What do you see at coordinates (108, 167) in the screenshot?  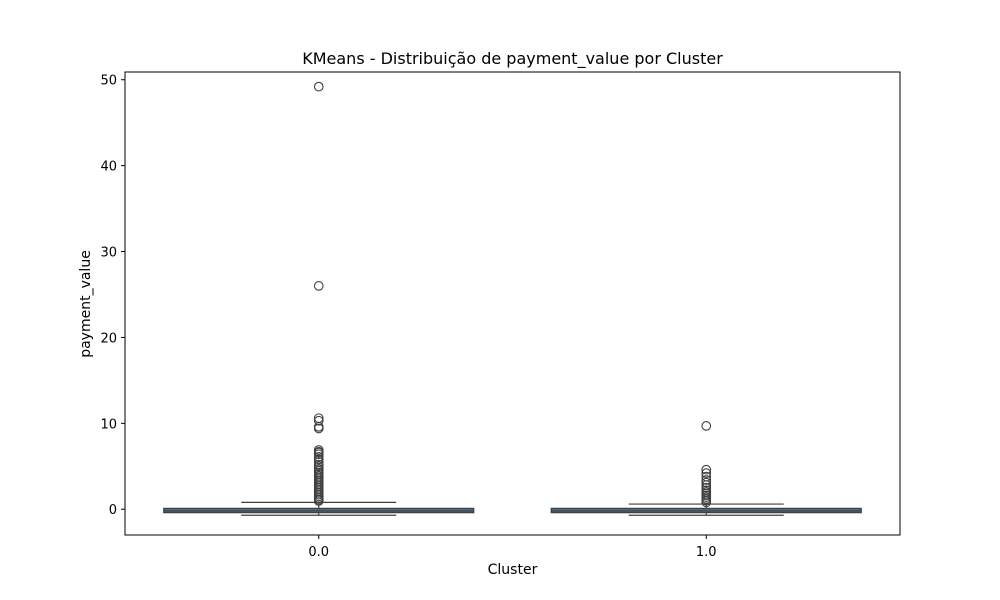 I see `y-tick-label: 40` at bounding box center [108, 167].